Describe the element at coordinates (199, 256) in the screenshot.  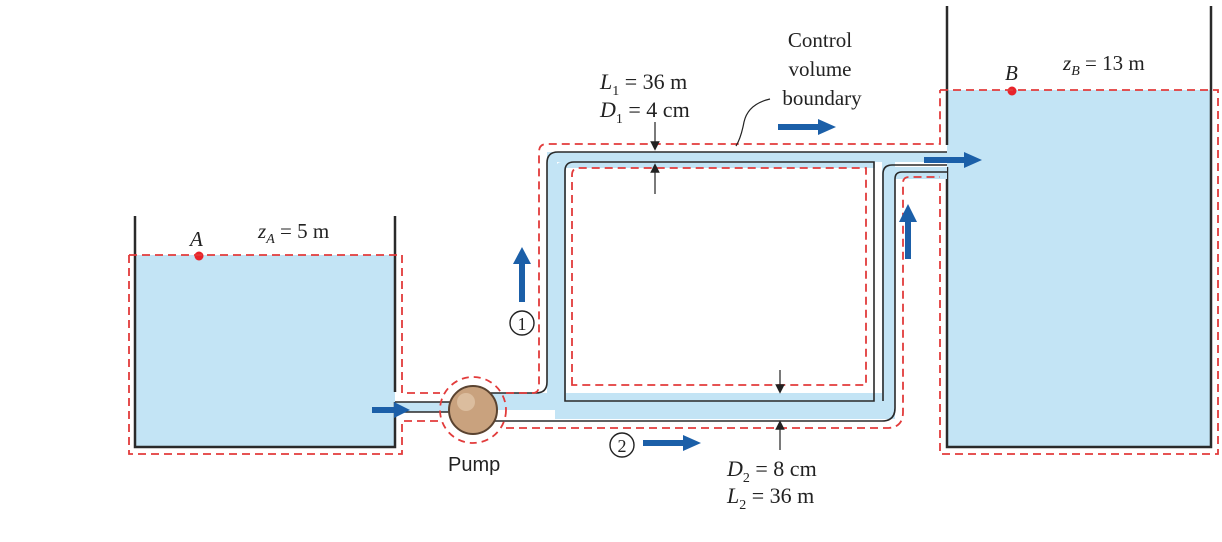
I see `tank-a-surface-point` at that location.